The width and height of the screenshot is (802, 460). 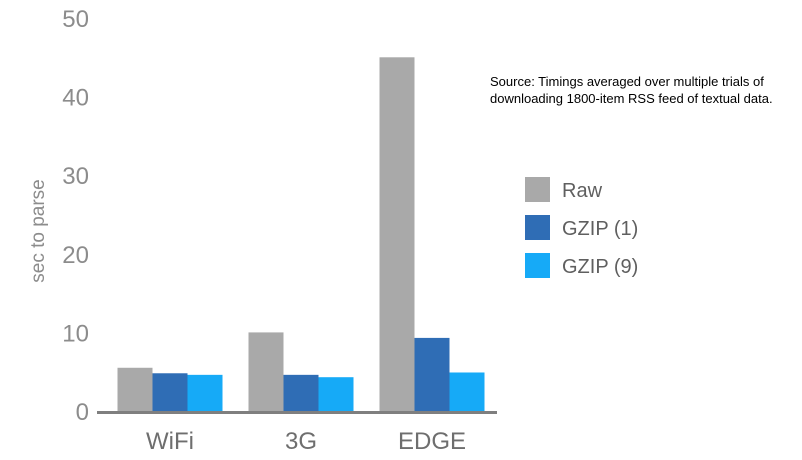 What do you see at coordinates (600, 267) in the screenshot?
I see `legend-label: GZIP (9)` at bounding box center [600, 267].